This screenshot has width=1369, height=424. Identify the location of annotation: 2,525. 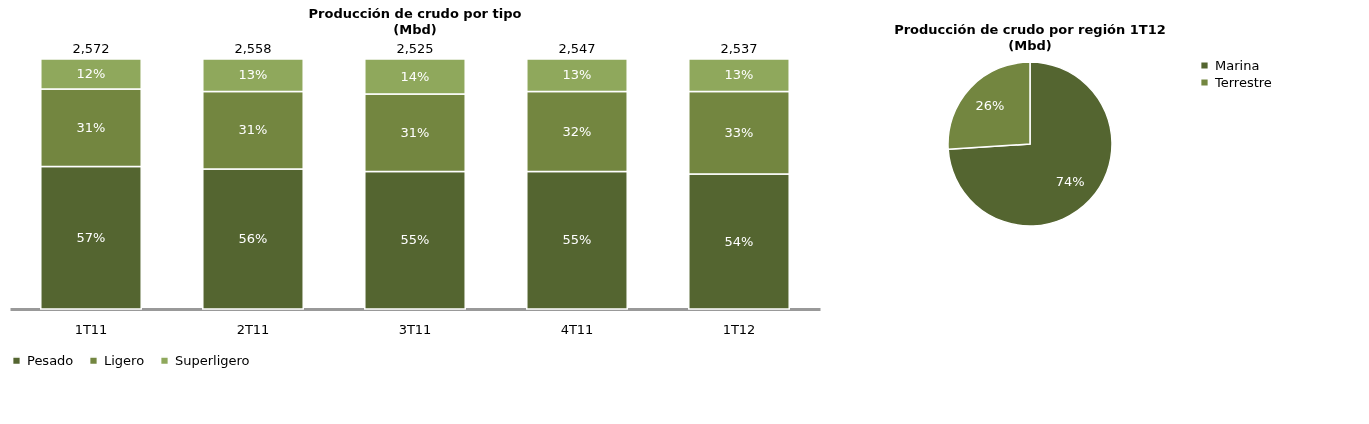
(415, 48).